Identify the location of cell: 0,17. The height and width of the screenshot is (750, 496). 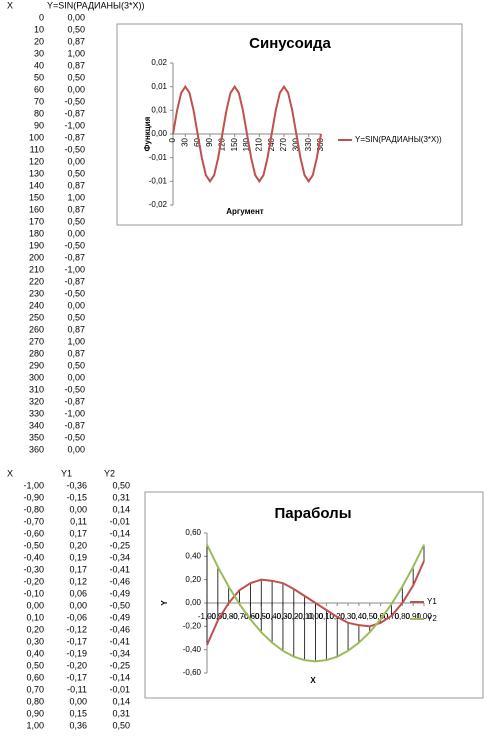
(78, 533).